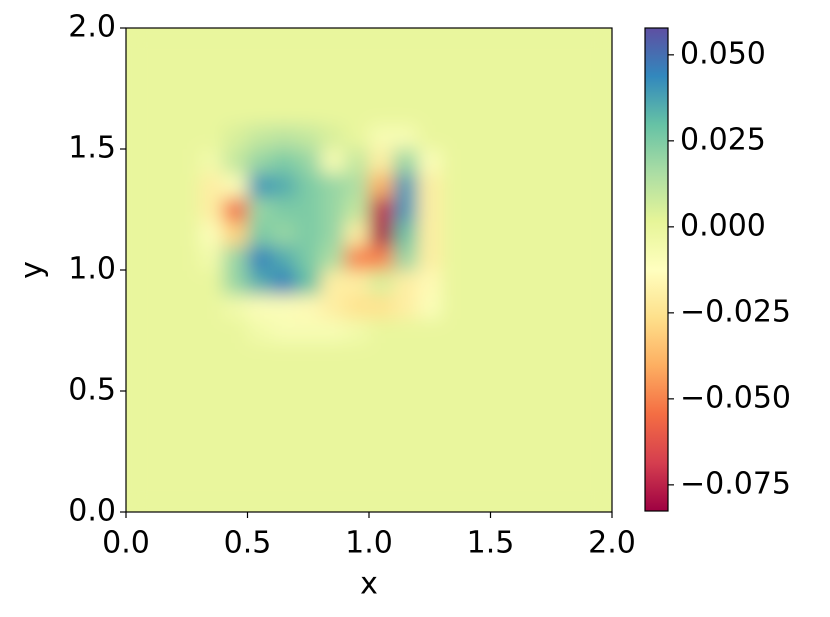 Image resolution: width=830 pixels, height=617 pixels. I want to click on x-tick-label: 2.0, so click(612, 543).